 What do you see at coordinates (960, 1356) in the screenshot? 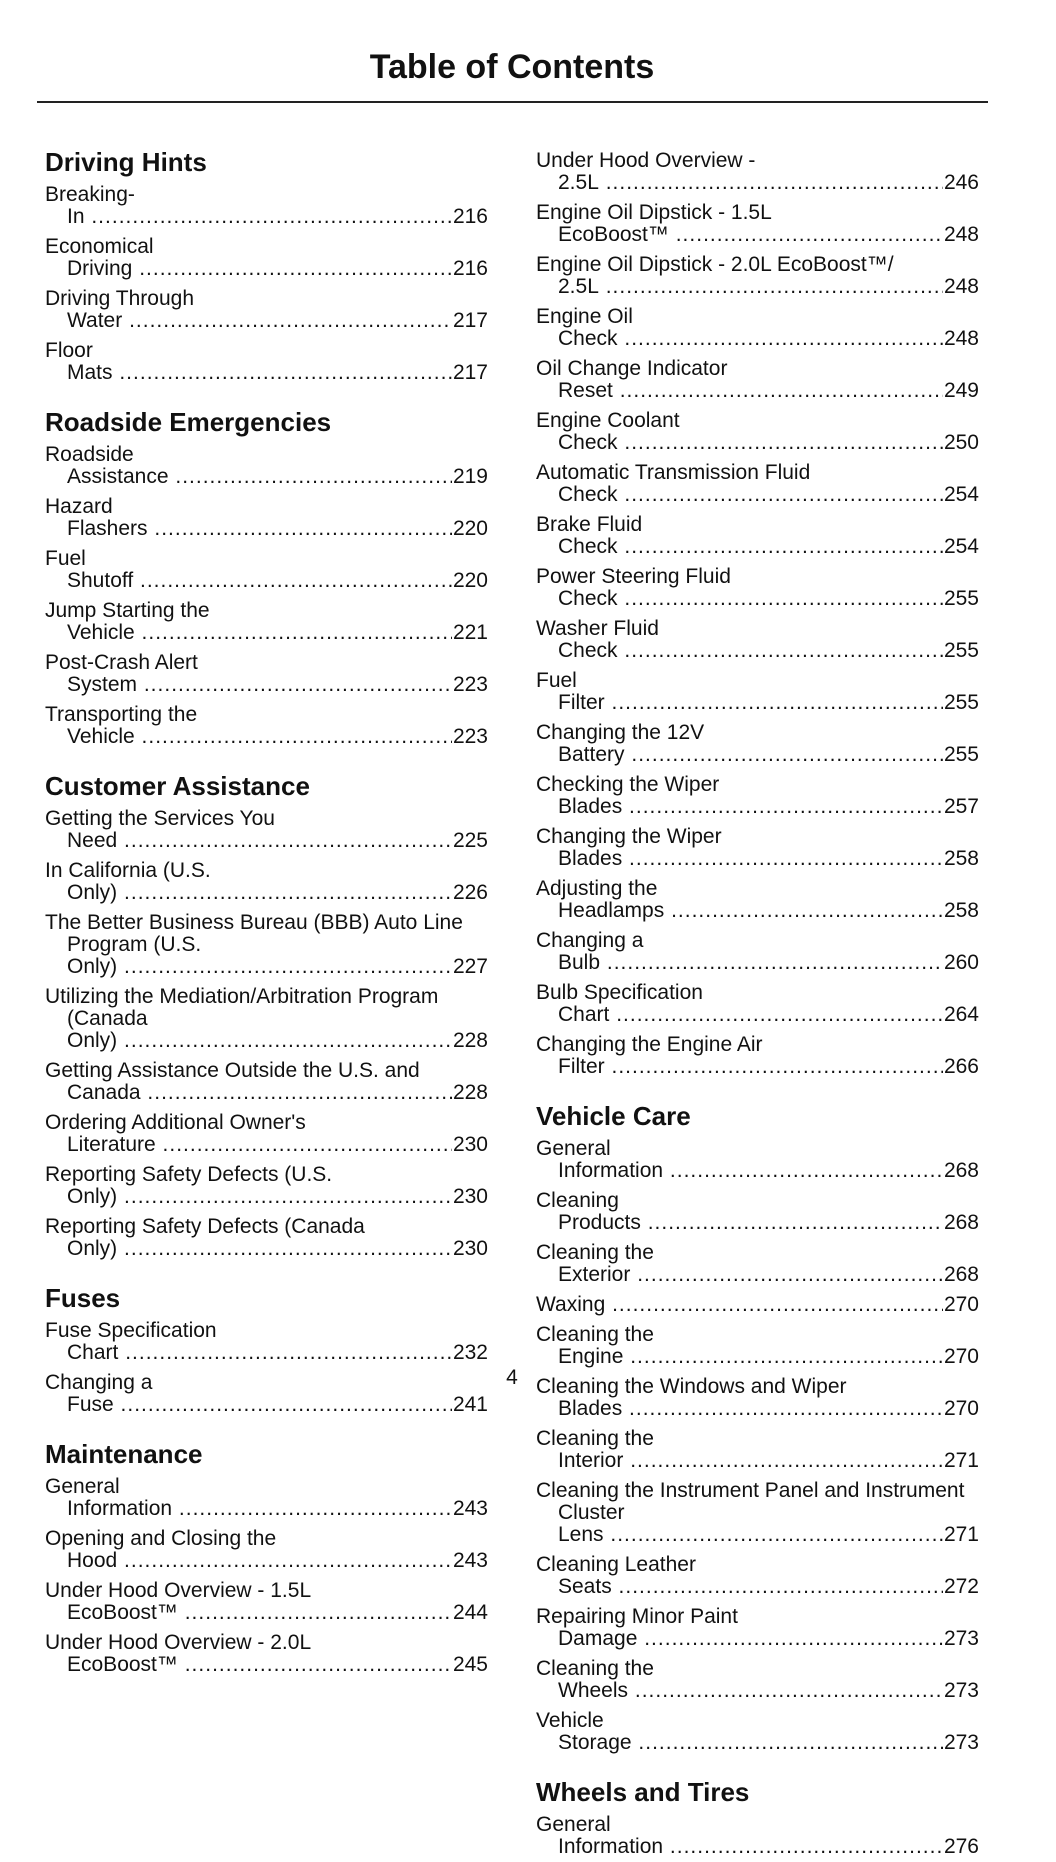
I see `entry-page: 270` at bounding box center [960, 1356].